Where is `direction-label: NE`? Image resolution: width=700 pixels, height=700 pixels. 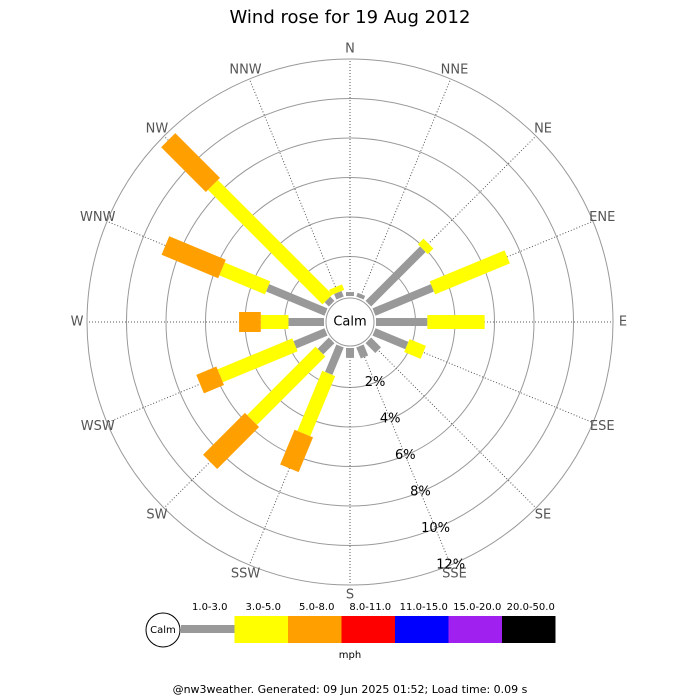 direction-label: NE is located at coordinates (543, 128).